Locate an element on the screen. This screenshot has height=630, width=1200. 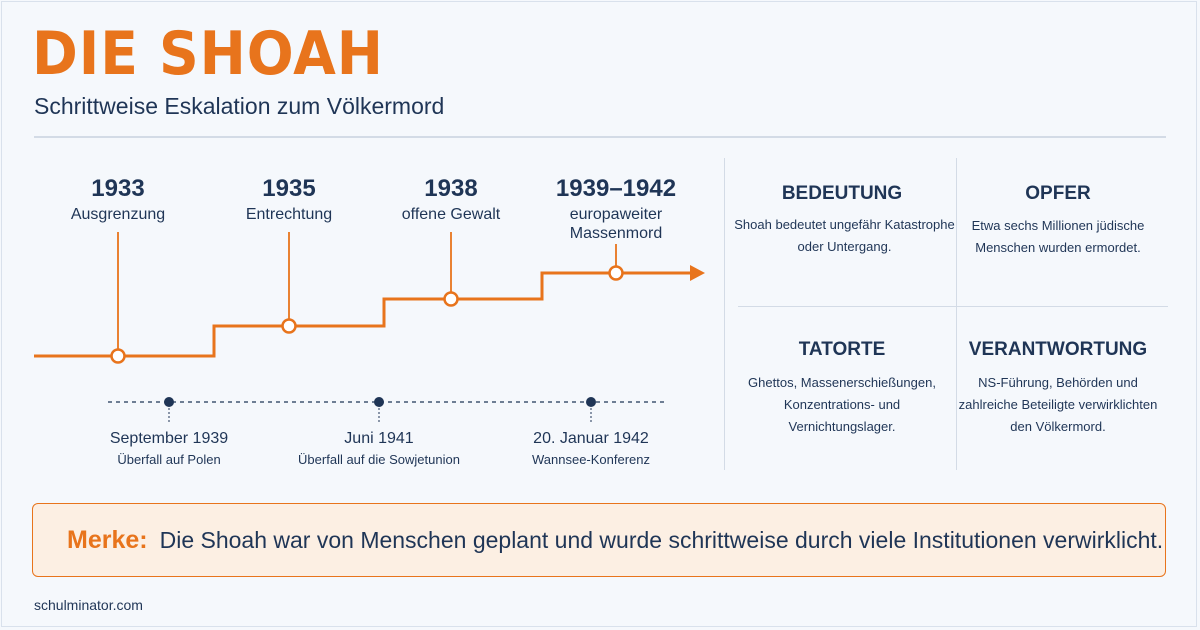
event-desc-2: Überfall auf die Sowjetunion is located at coordinates (379, 459).